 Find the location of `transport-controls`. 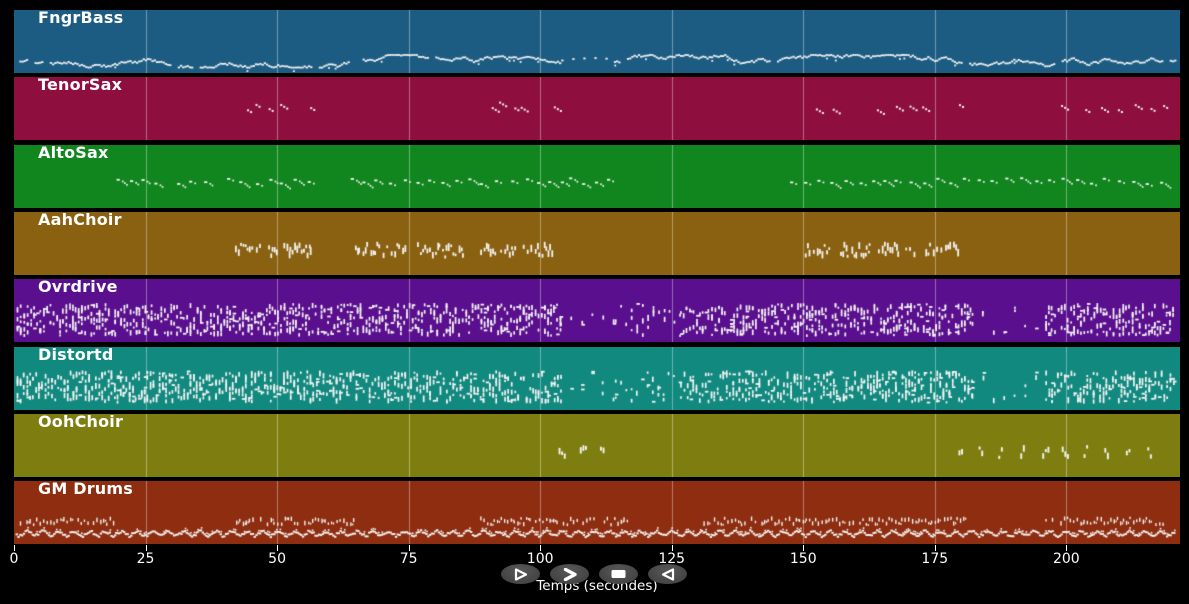

transport-controls is located at coordinates (594, 574).